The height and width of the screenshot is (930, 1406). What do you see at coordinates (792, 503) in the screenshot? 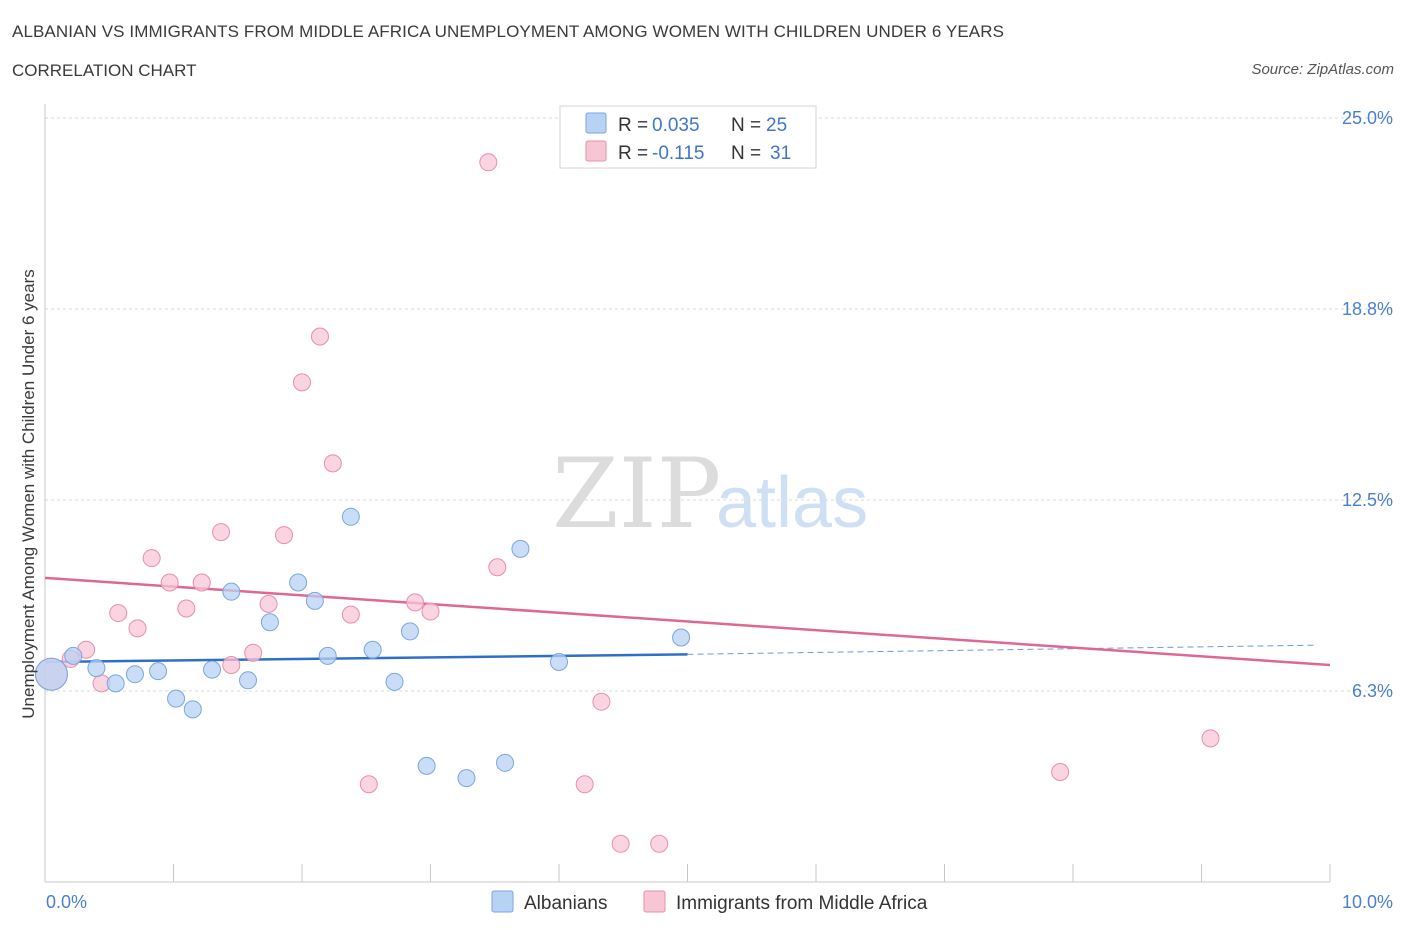
I see `watermark-atlas: atlas` at bounding box center [792, 503].